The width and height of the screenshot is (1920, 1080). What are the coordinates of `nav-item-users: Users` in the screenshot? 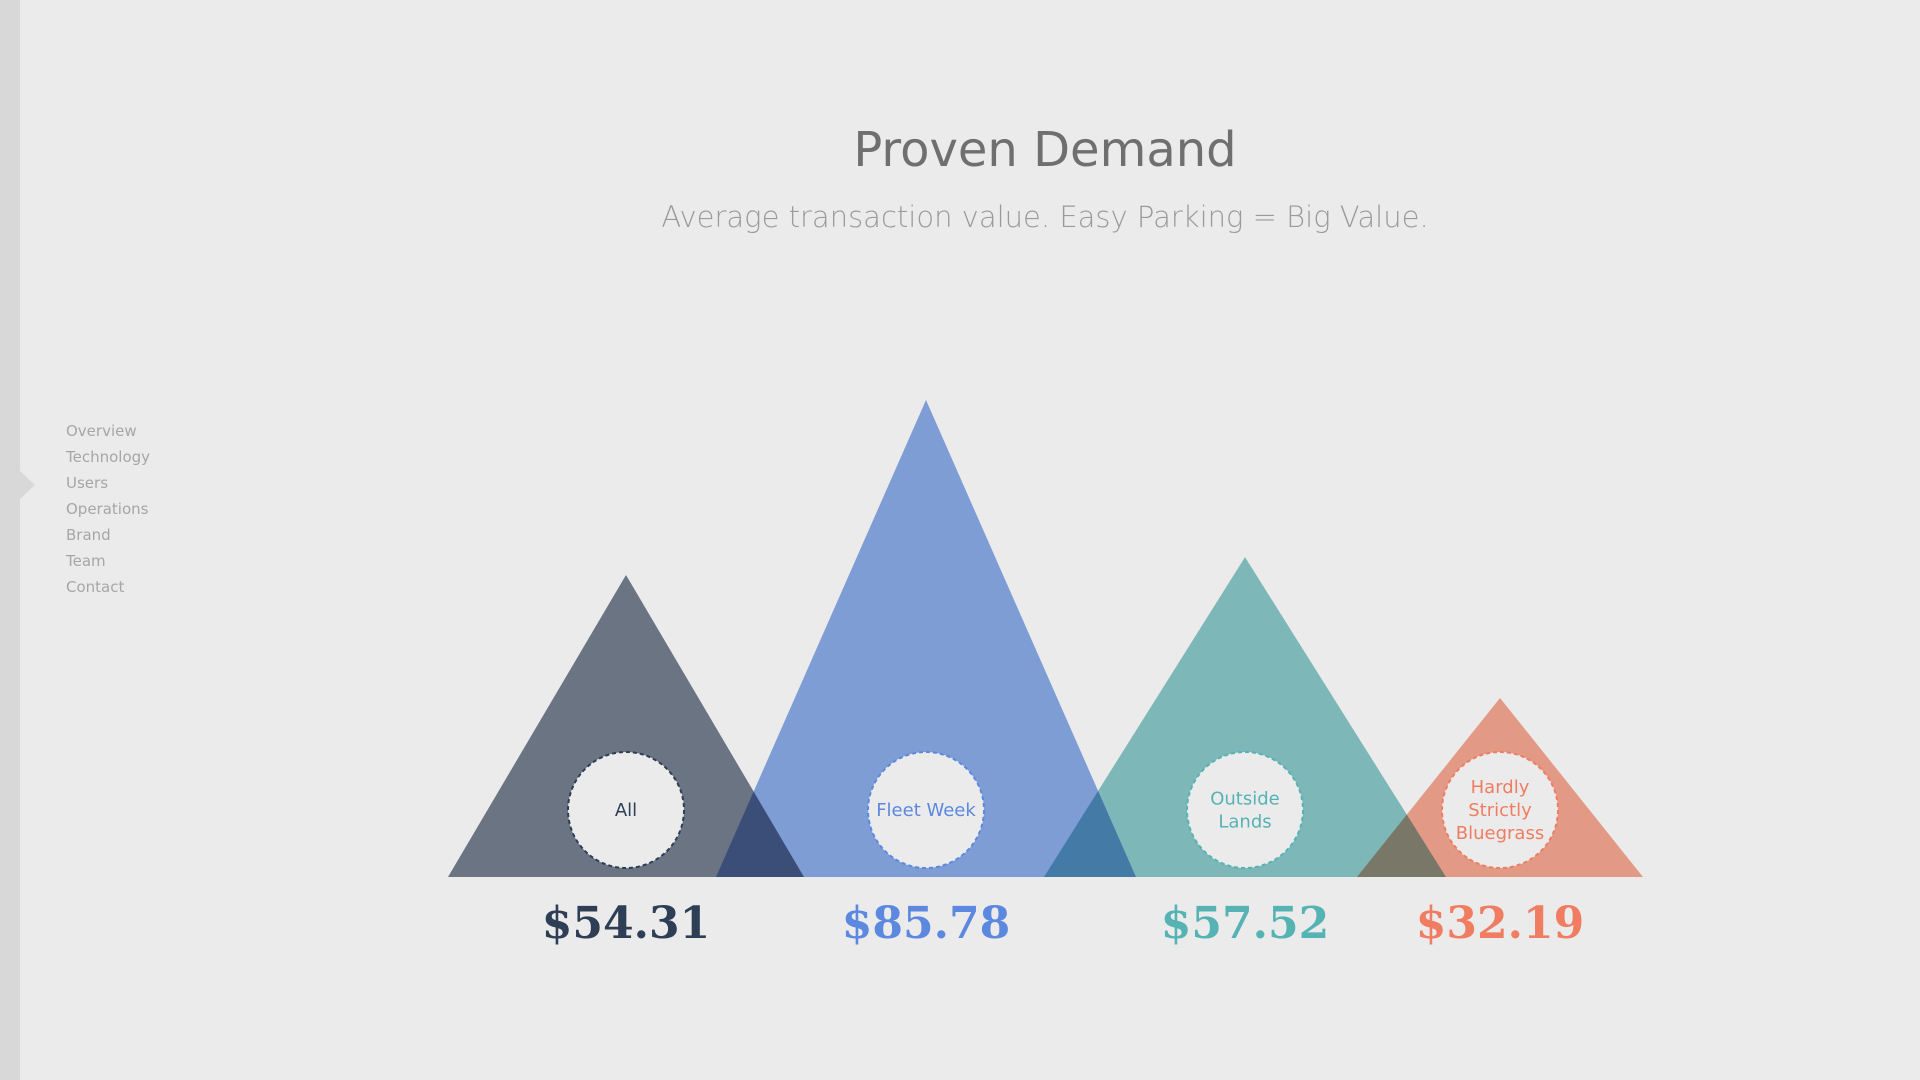 It's located at (87, 483).